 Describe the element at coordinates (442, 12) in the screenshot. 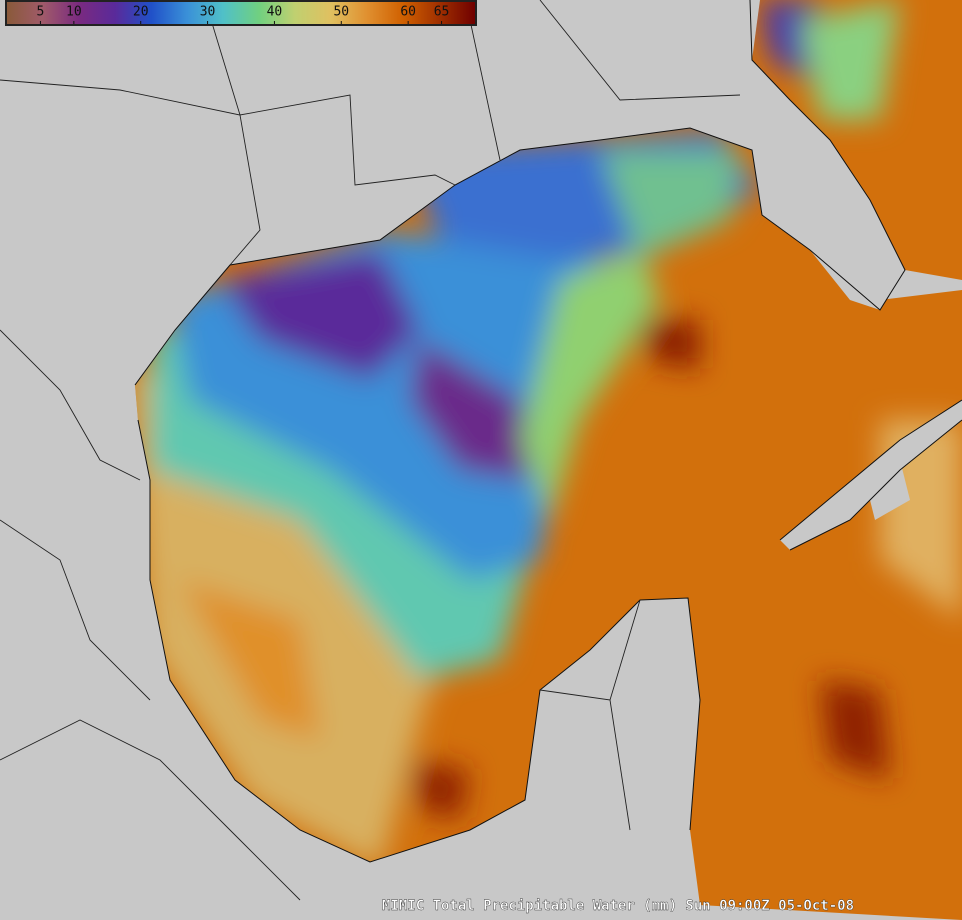

I see `colorbar-tick-label: 65` at that location.